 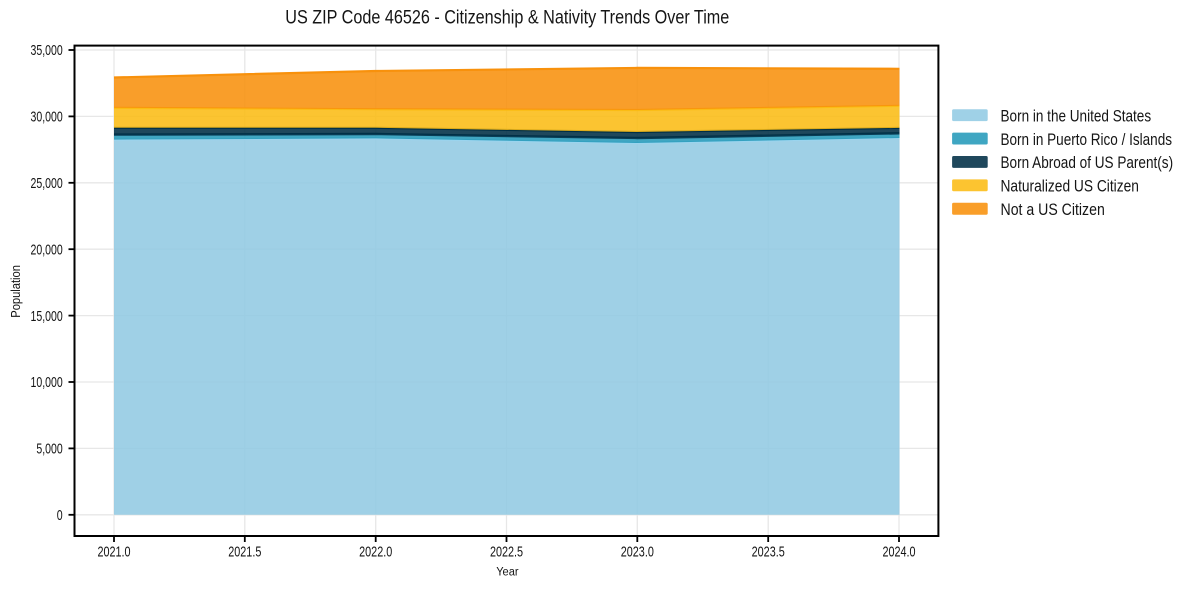 What do you see at coordinates (60, 516) in the screenshot?
I see `svg-text: 0` at bounding box center [60, 516].